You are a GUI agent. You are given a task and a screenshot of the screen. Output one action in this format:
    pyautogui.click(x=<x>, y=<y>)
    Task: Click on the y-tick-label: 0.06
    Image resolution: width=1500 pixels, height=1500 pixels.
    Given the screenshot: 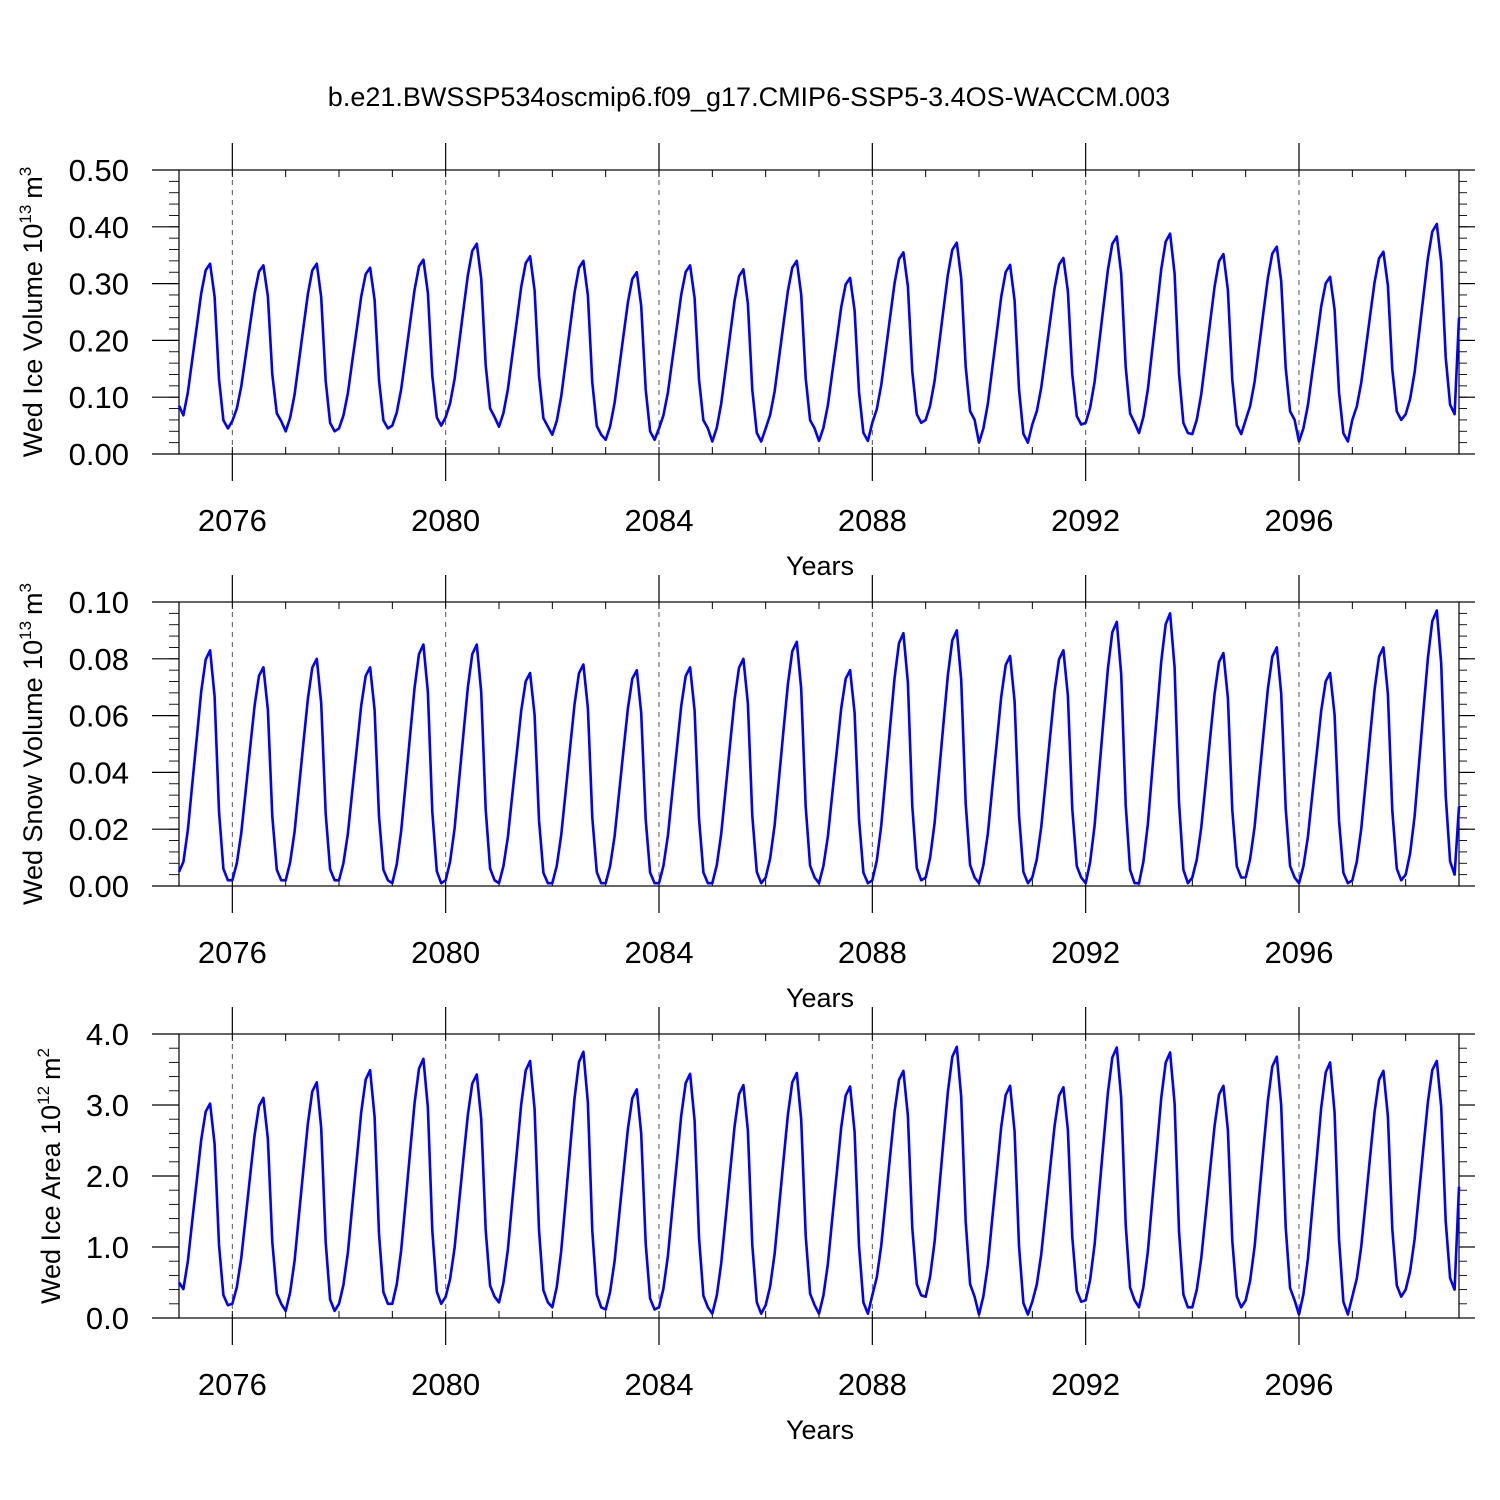 What is the action you would take?
    pyautogui.click(x=99, y=716)
    